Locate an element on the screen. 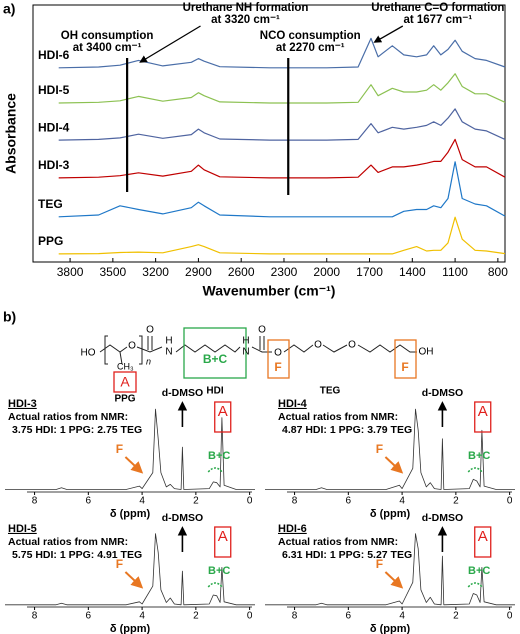 The height and width of the screenshot is (634, 520). x-tick-label: 2300 is located at coordinates (284, 272).